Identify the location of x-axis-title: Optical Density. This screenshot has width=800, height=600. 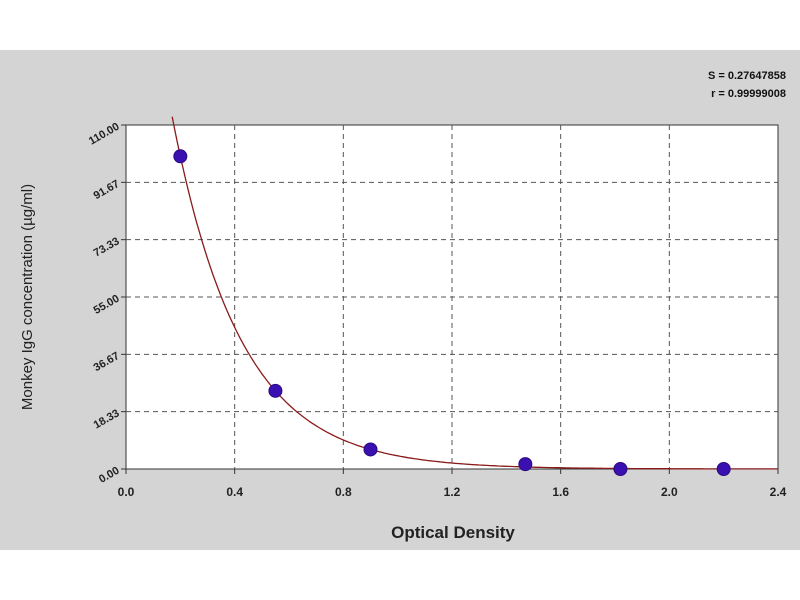
(453, 532).